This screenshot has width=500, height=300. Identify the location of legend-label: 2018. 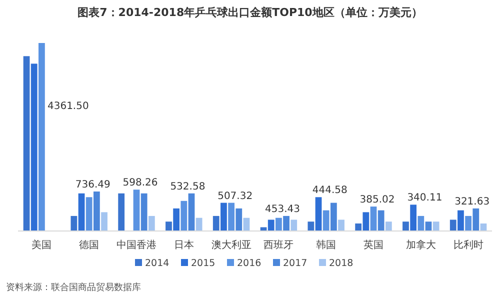
(341, 263).